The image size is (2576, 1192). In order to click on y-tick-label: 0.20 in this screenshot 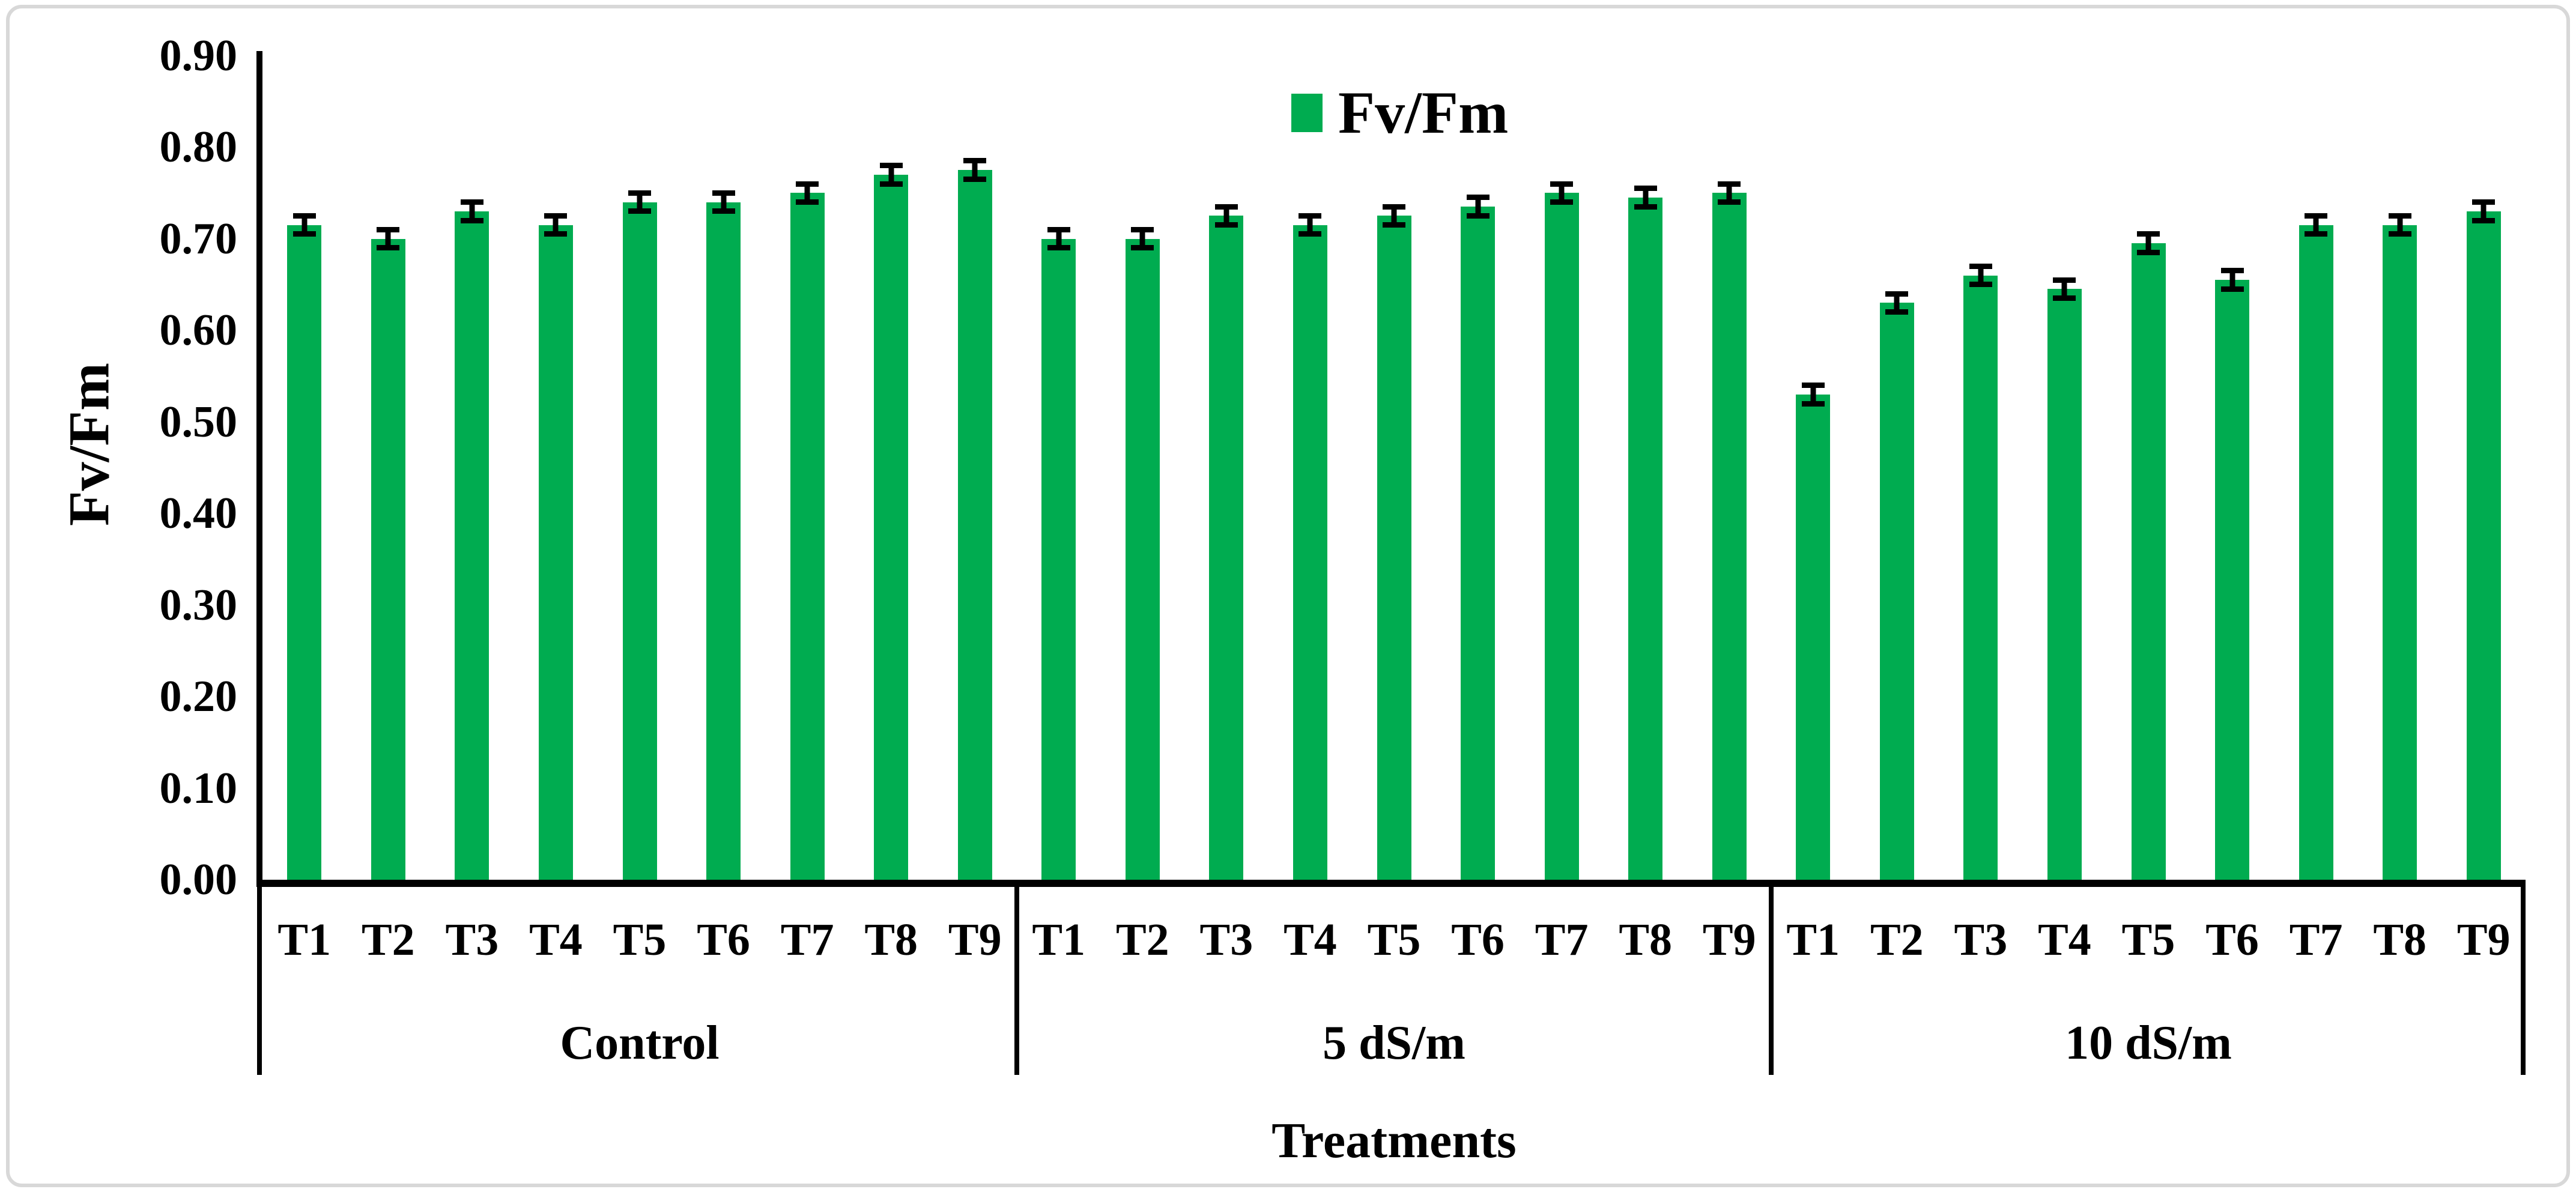, I will do `click(198, 696)`.